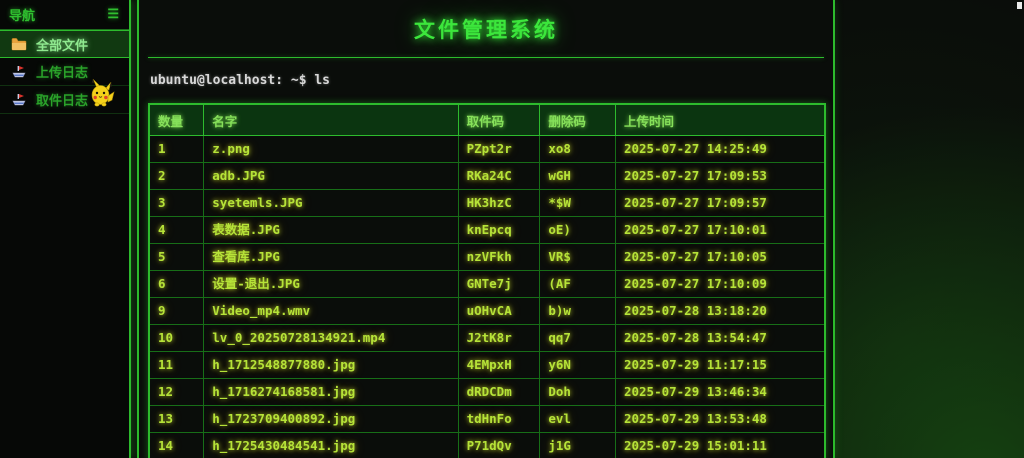 This screenshot has height=458, width=1024. Describe the element at coordinates (176, 419) in the screenshot. I see `cell-number: 13` at that location.